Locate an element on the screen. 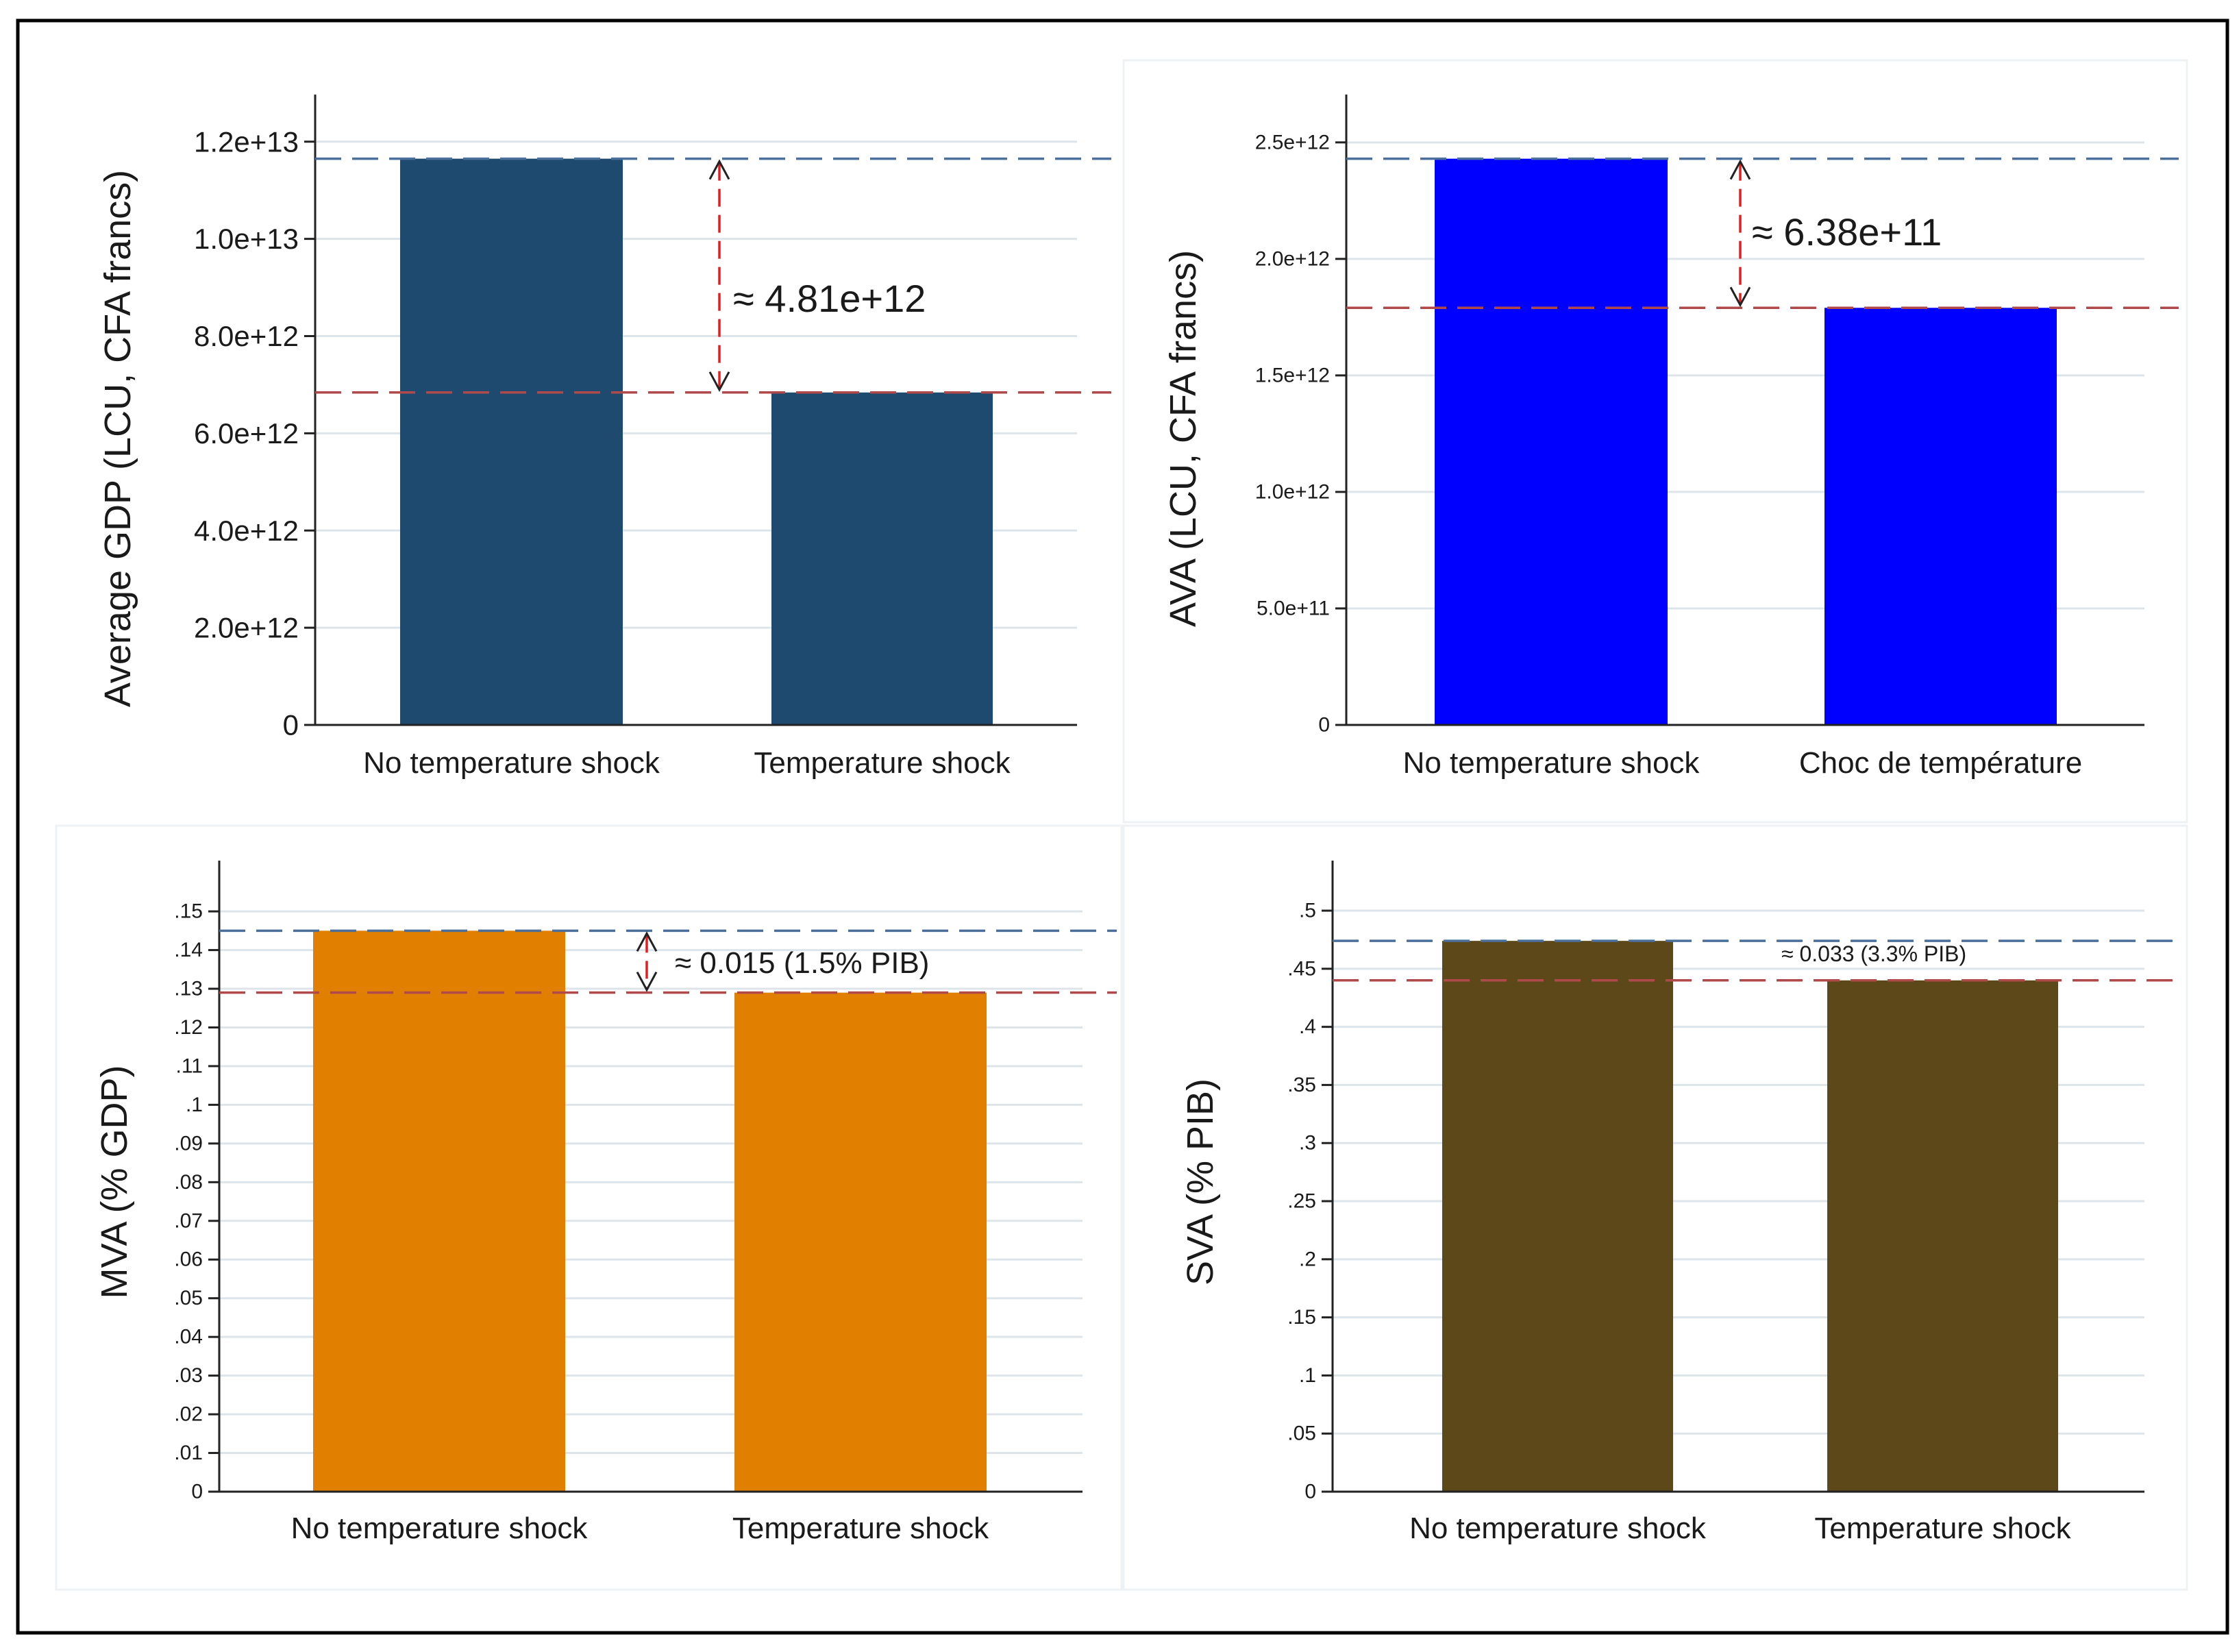  y-tick-label: .07 is located at coordinates (188, 1220).